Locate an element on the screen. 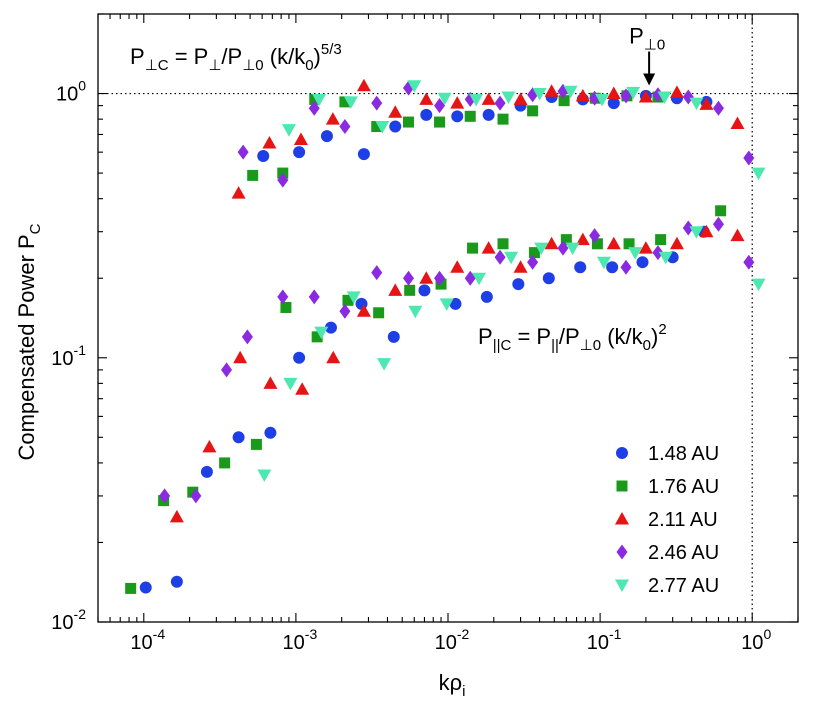 The height and width of the screenshot is (702, 830). par-formula-sub-par: || is located at coordinates (555, 345).